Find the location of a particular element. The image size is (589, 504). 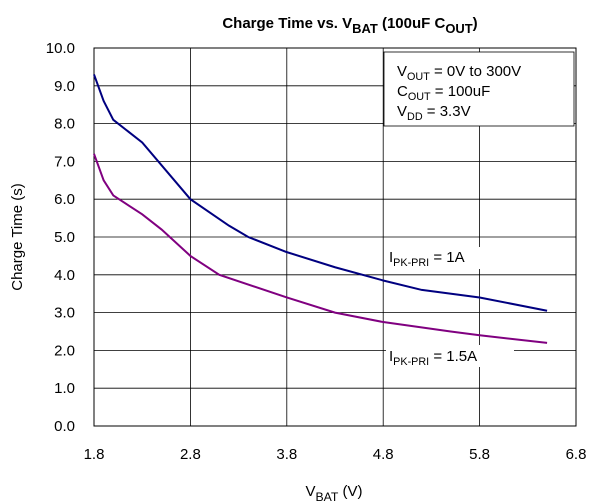

annotation: COUT = 100uF is located at coordinates (443, 93).